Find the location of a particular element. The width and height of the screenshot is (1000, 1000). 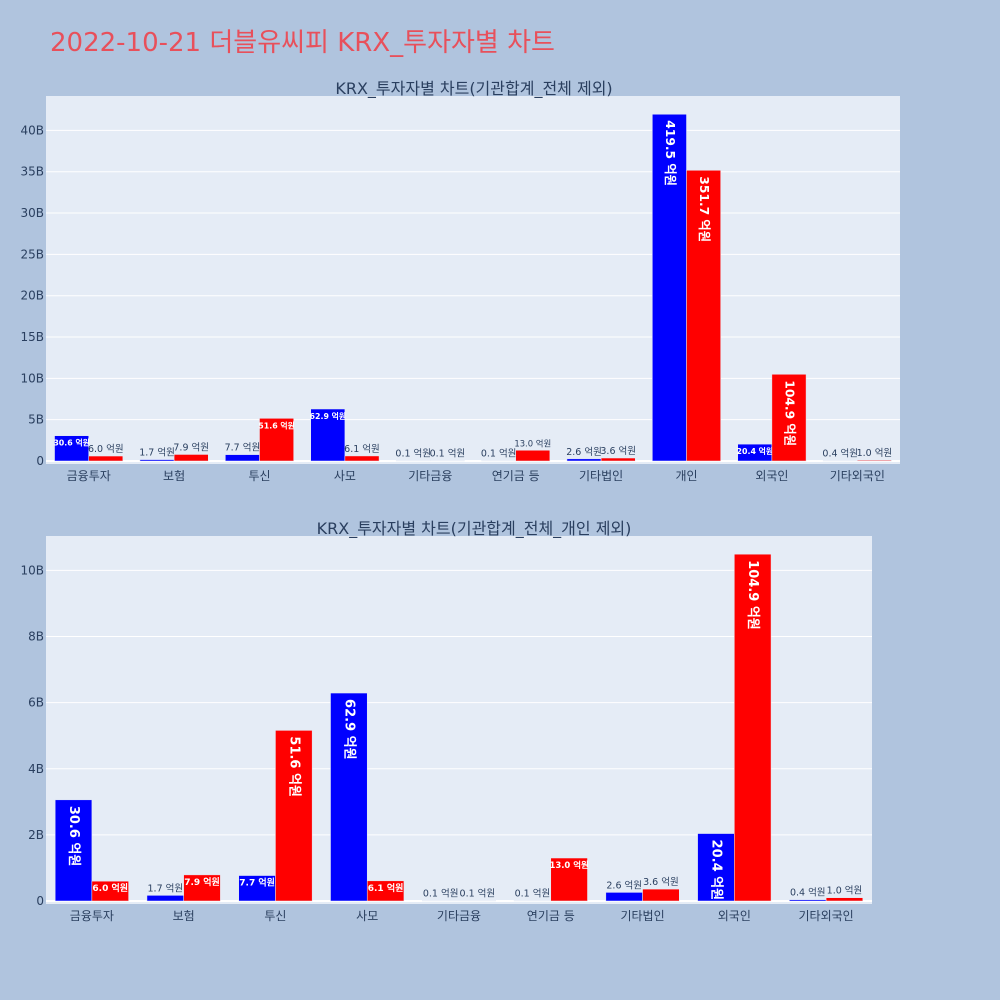

y-tick-label: 5B is located at coordinates (36, 420).